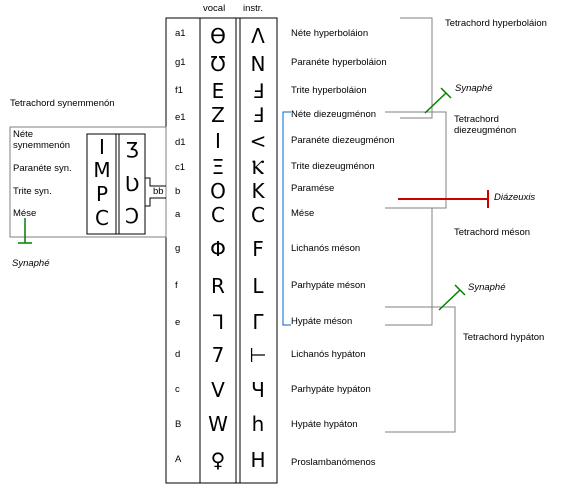 The height and width of the screenshot is (495, 571). Describe the element at coordinates (155, 202) in the screenshot. I see `bb-connector-bottom` at that location.